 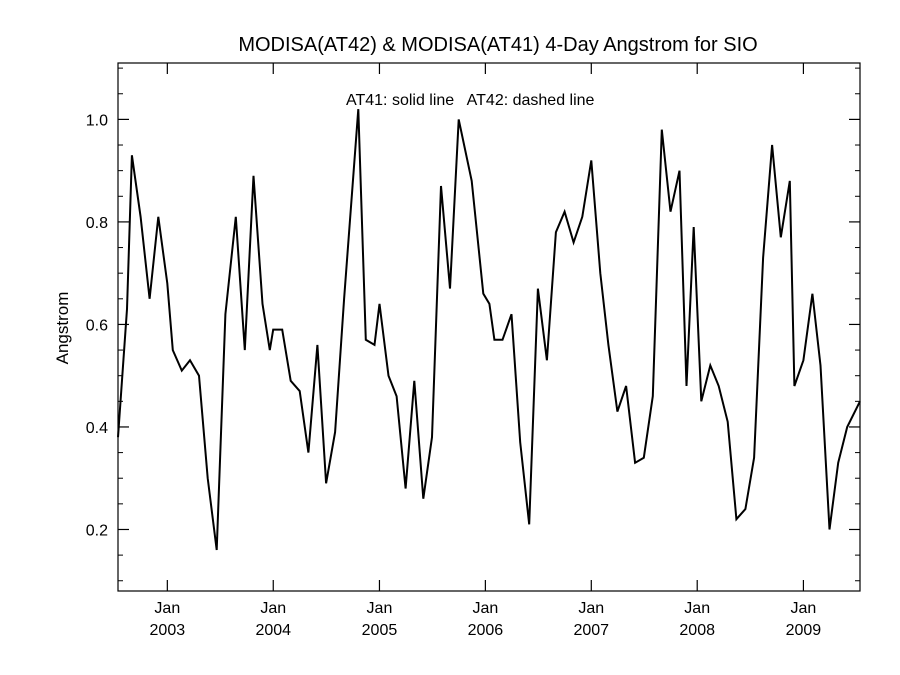 I want to click on x-tick-year-label: 2009, so click(x=804, y=630).